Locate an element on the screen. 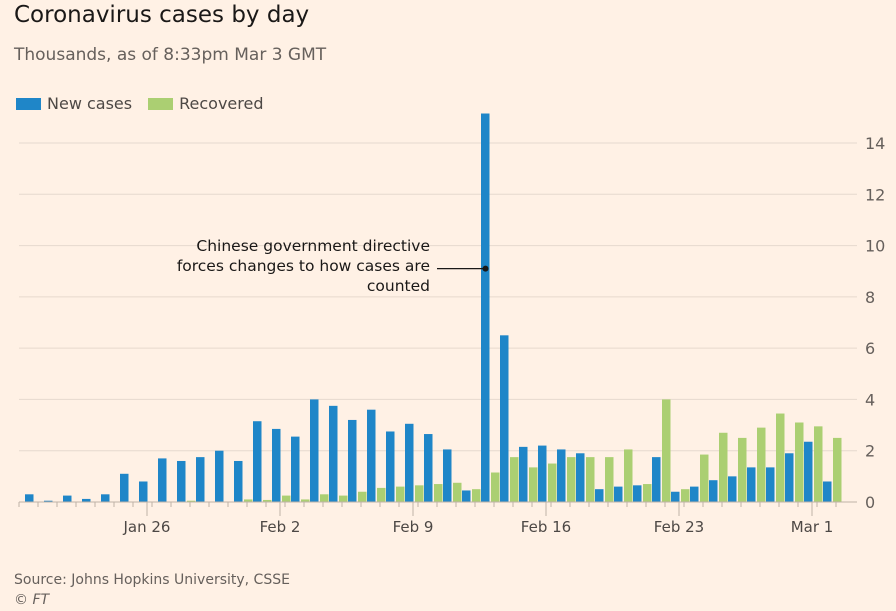 The height and width of the screenshot is (611, 896). x-tick-label: Feb 16 is located at coordinates (546, 527).